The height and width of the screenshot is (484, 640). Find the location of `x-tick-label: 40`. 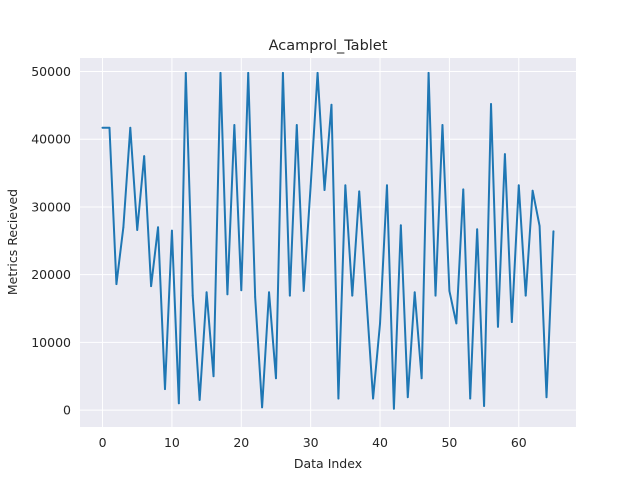

x-tick-label: 40 is located at coordinates (380, 442).